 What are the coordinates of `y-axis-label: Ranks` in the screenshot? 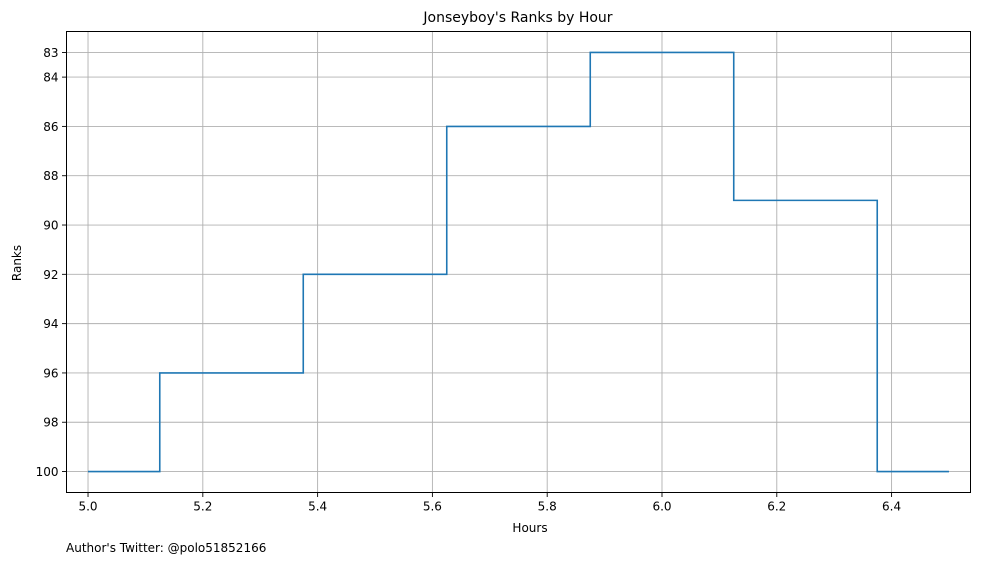 It's located at (17, 263).